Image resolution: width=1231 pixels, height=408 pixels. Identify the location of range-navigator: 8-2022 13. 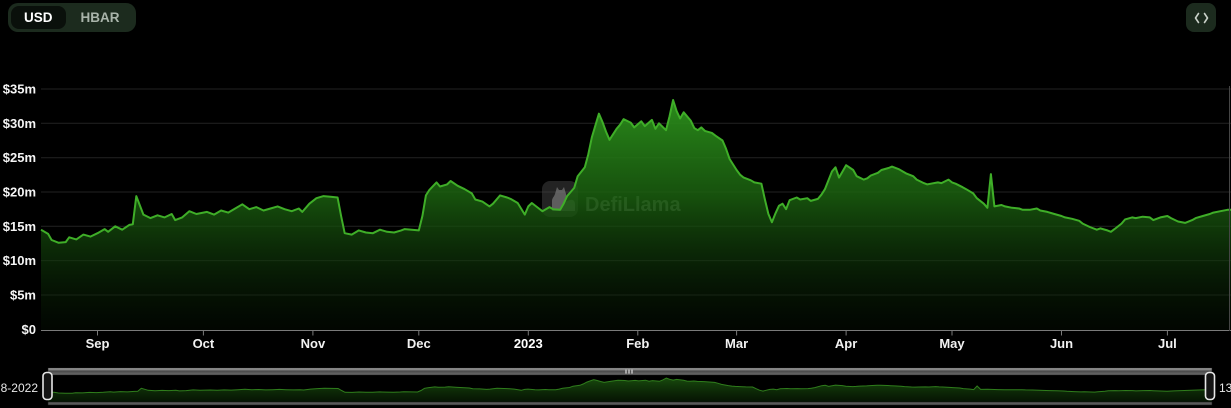
(616, 386).